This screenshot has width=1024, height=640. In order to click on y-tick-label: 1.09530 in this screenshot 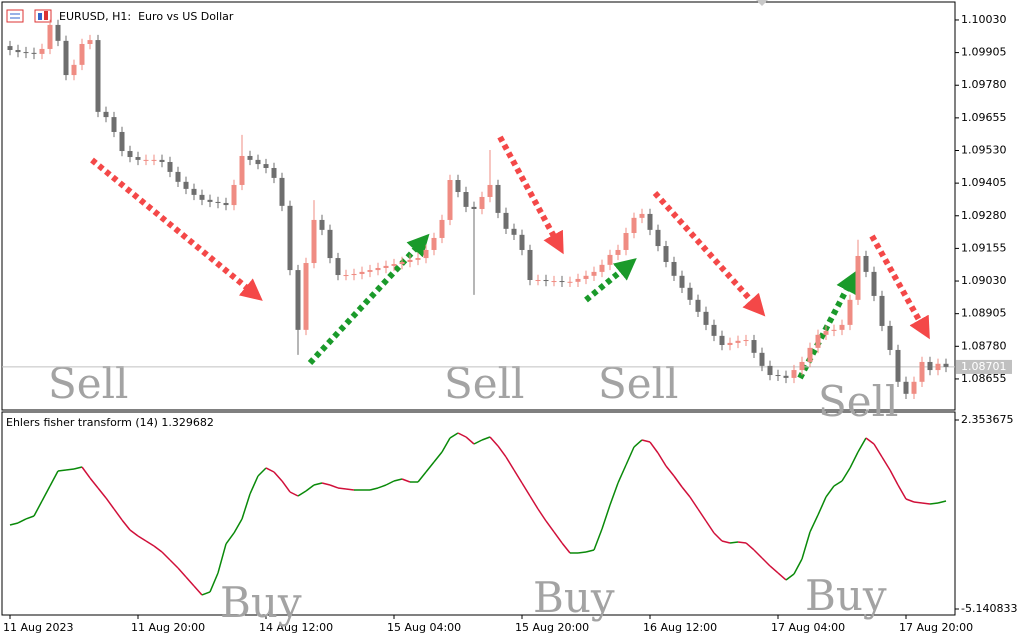, I will do `click(984, 150)`.